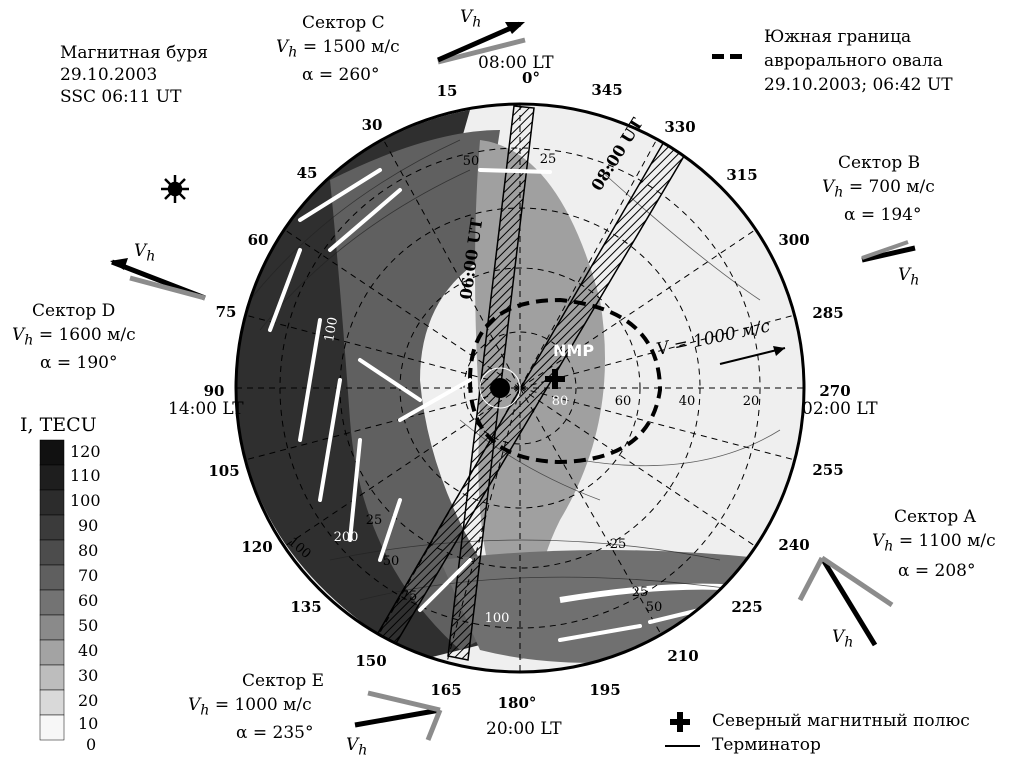 The image size is (1019, 761). I want to click on legend-pole-label: Северный магнитный полюс, so click(841, 721).